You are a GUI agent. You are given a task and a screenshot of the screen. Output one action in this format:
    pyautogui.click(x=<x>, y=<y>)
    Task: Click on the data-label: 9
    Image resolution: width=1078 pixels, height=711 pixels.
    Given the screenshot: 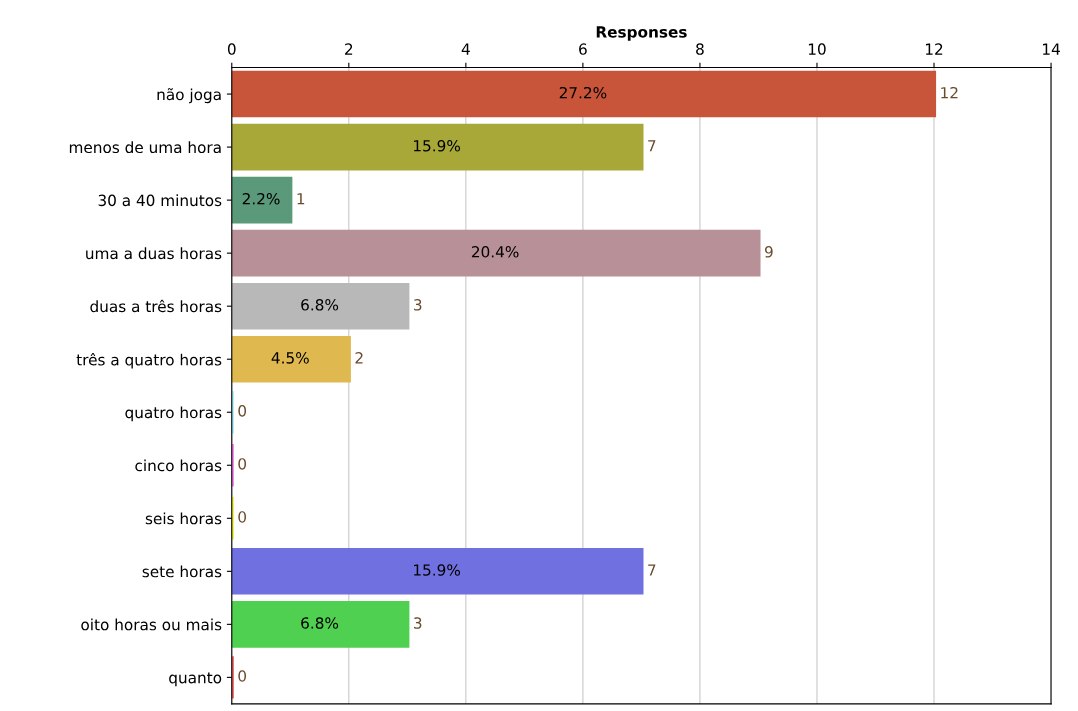 What is the action you would take?
    pyautogui.click(x=768, y=252)
    